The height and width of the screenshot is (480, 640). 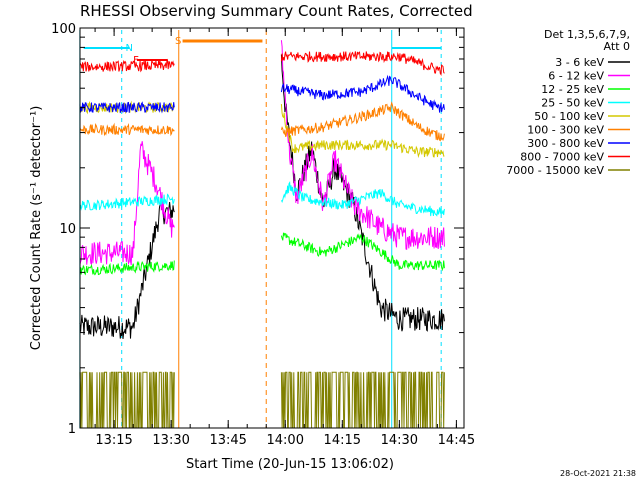 What do you see at coordinates (555, 170) in the screenshot?
I see `legend-label: 7000 - 15000 keV` at bounding box center [555, 170].